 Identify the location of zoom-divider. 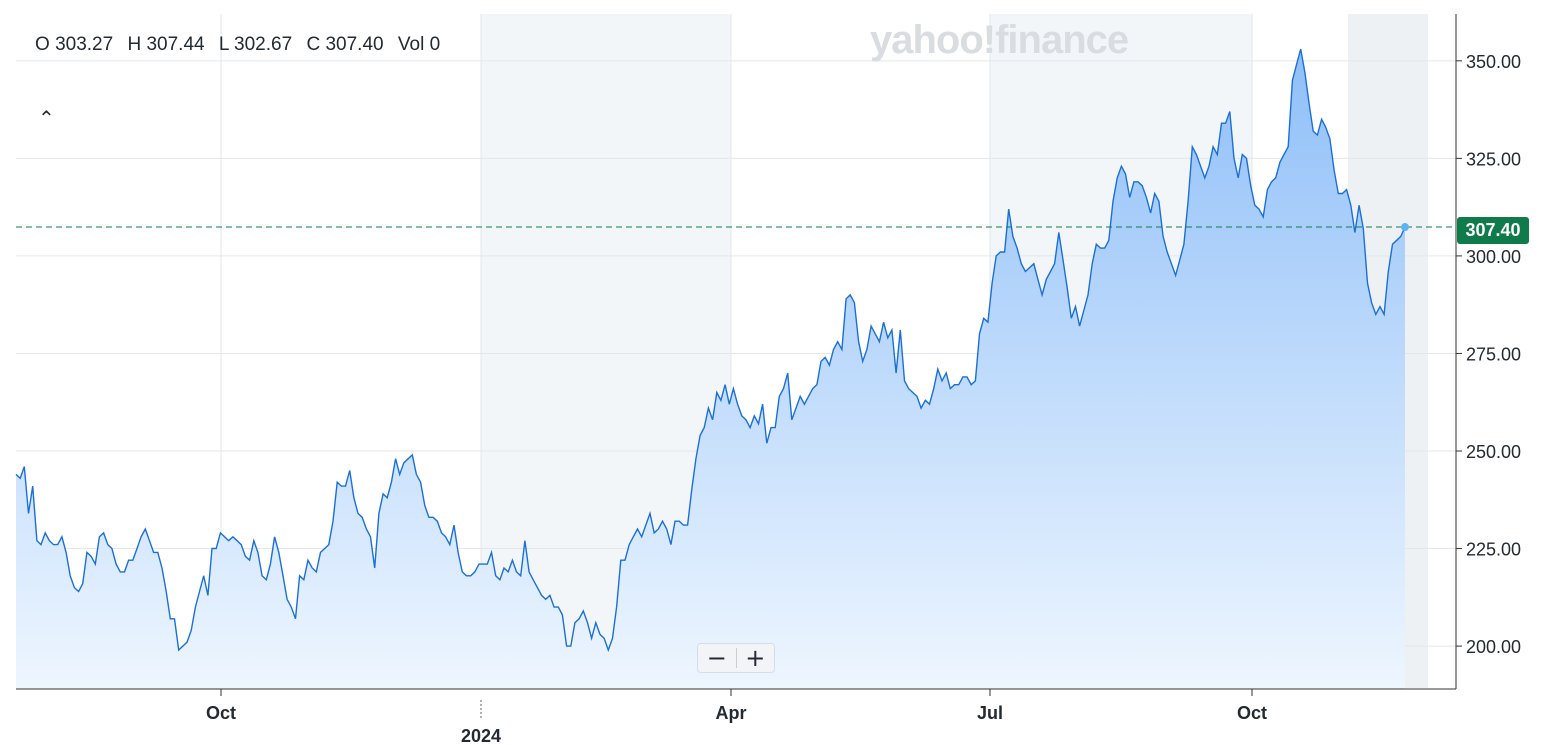
(736, 658).